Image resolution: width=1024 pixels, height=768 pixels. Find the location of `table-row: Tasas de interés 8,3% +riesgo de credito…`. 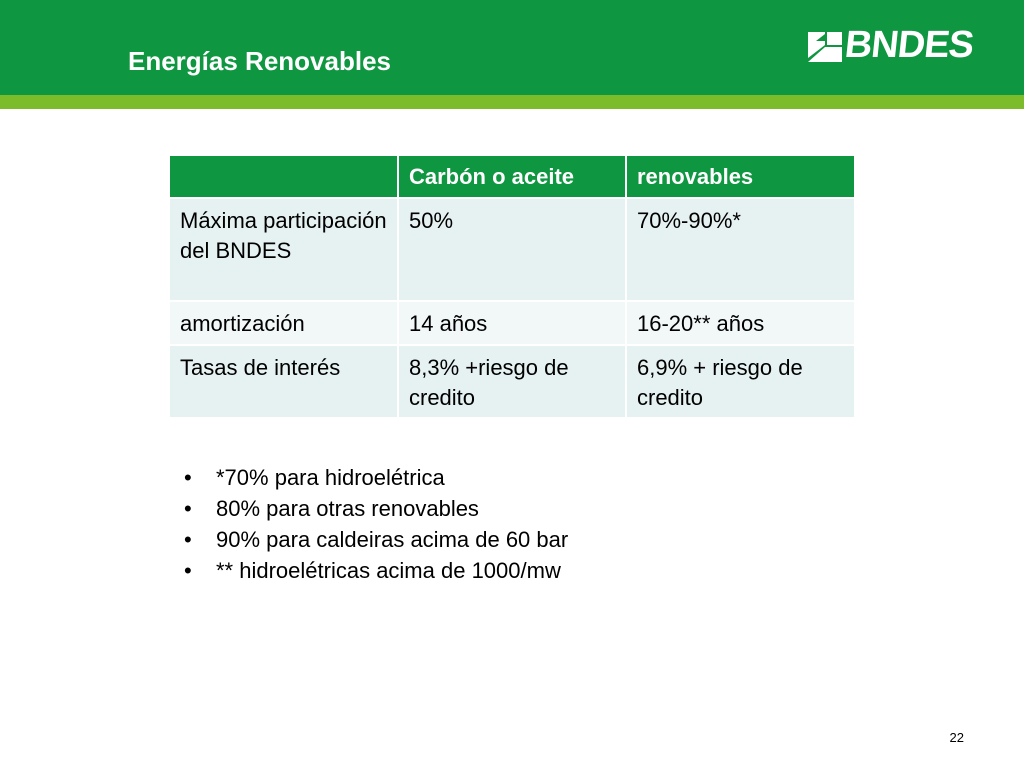

table-row: Tasas de interés 8,3% +riesgo de credito… is located at coordinates (512, 382).